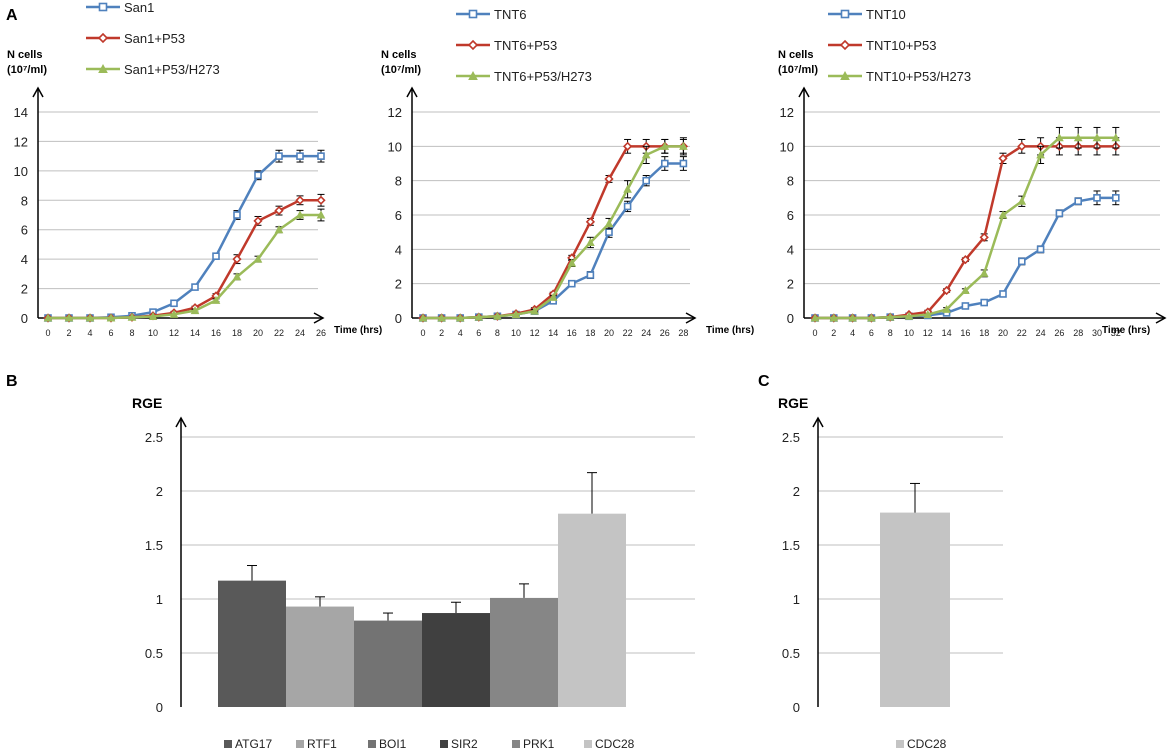 This screenshot has height=755, width=1171. What do you see at coordinates (796, 599) in the screenshot?
I see `y-tick-label: 1` at bounding box center [796, 599].